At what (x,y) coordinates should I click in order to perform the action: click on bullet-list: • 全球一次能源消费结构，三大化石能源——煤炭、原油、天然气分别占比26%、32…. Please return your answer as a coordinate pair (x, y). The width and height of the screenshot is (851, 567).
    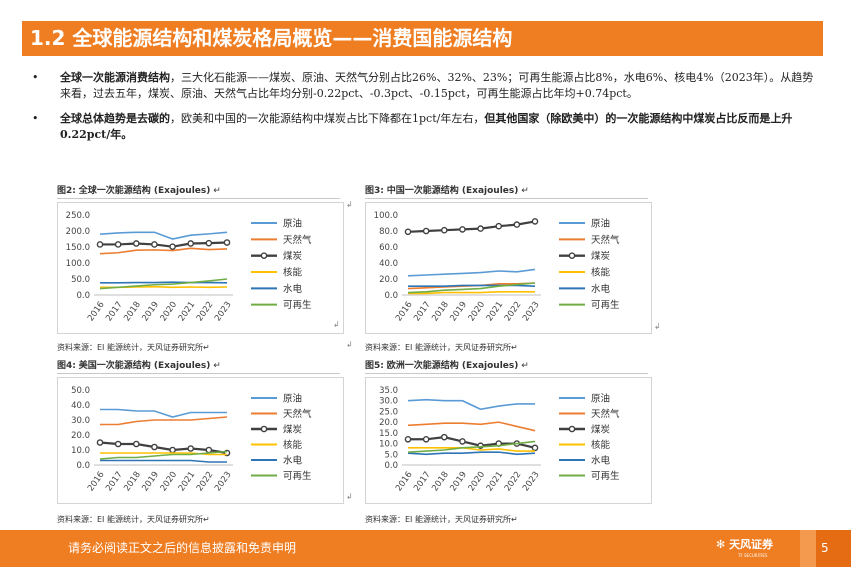
    Looking at the image, I should click on (423, 111).